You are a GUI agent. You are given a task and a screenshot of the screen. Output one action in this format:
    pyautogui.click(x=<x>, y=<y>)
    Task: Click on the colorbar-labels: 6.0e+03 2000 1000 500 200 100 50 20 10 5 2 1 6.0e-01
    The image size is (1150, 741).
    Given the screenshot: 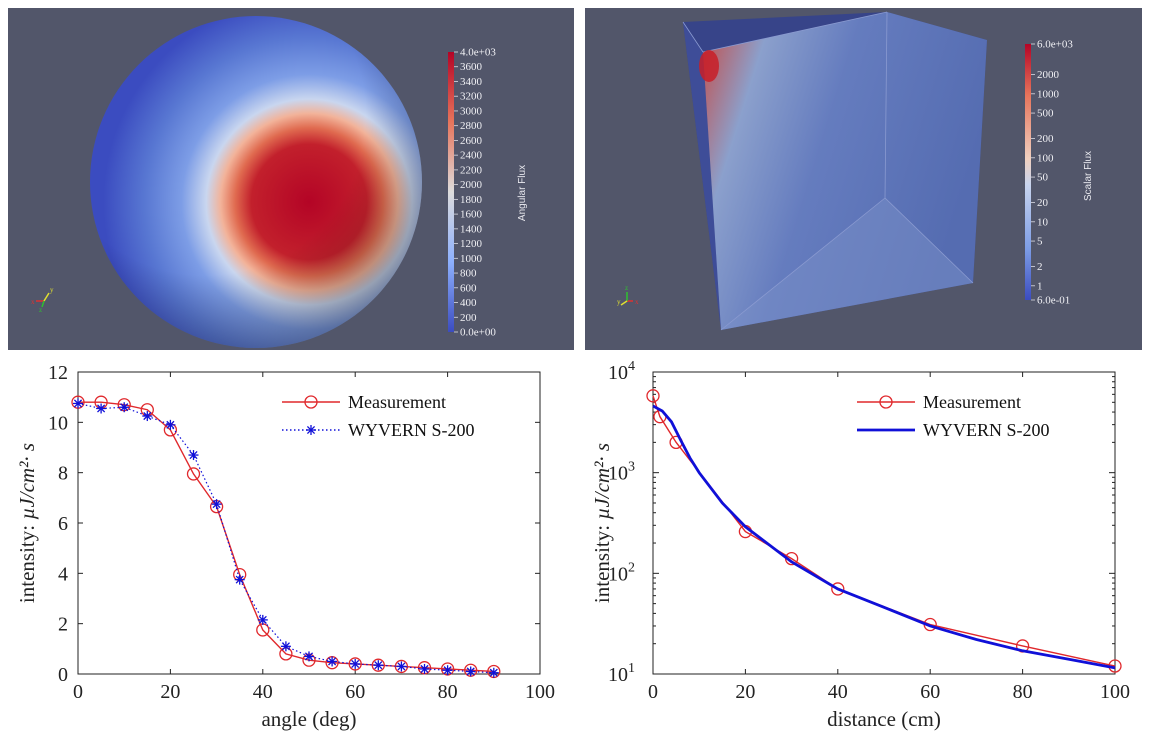 What is the action you would take?
    pyautogui.click(x=1052, y=173)
    